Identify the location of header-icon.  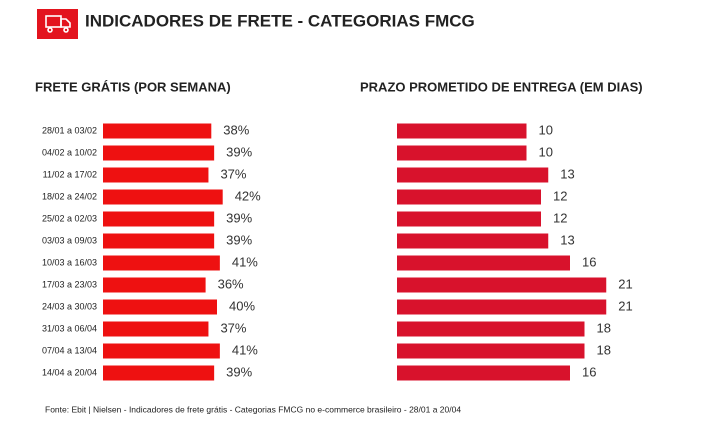
(57, 24).